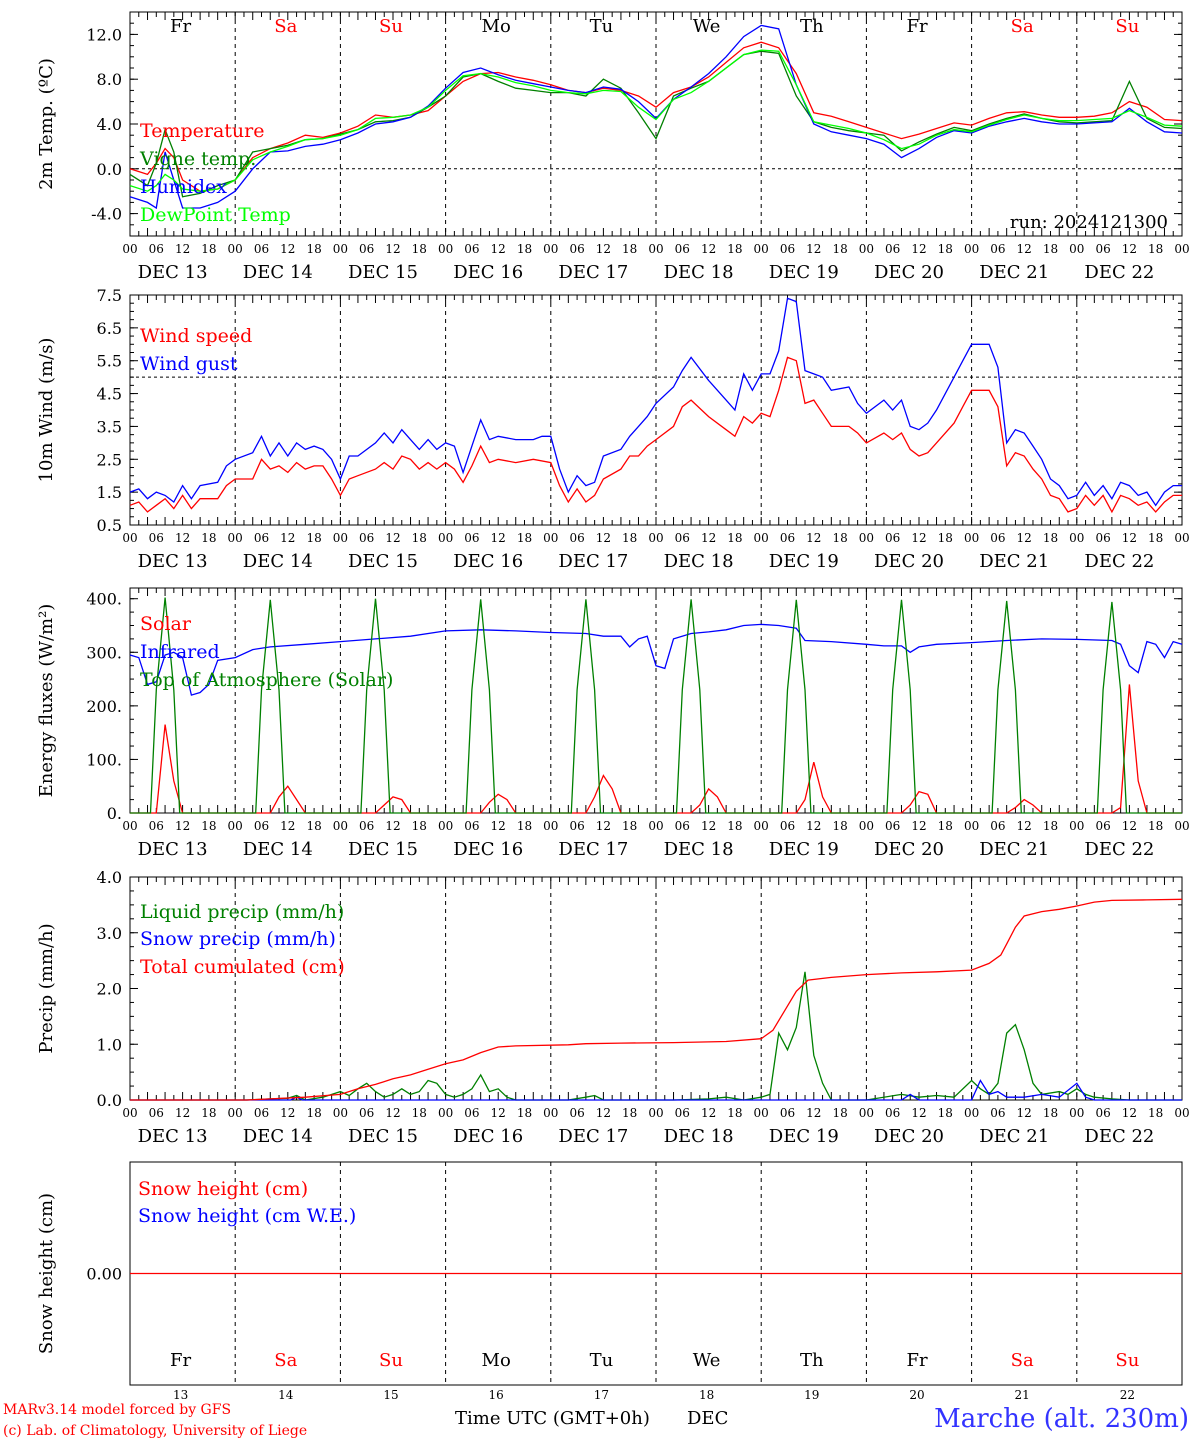 The height and width of the screenshot is (1440, 1194). What do you see at coordinates (196, 336) in the screenshot?
I see `wind-legend-entry: Wind speed` at bounding box center [196, 336].